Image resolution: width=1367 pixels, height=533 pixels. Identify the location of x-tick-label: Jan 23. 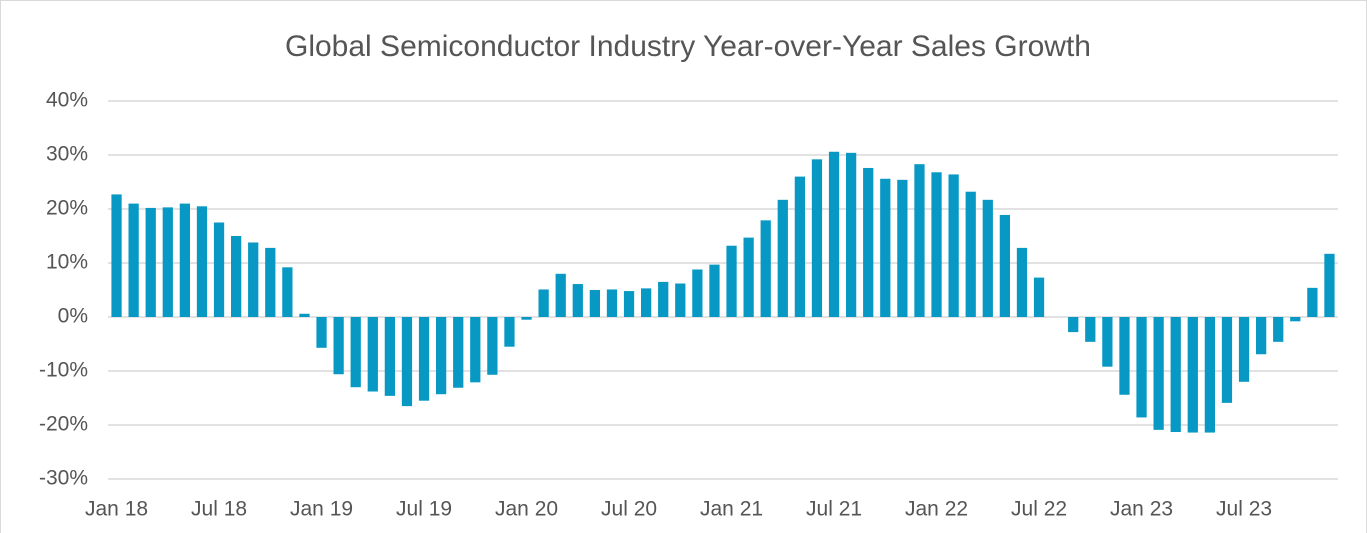
(1141, 509).